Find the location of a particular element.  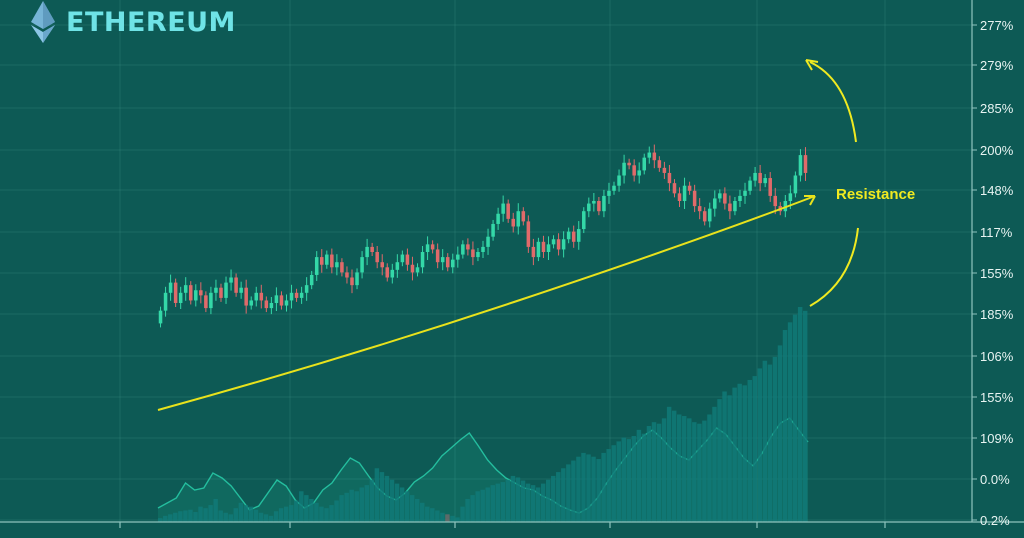

y-axis-tick-label: 0.2% is located at coordinates (995, 520).